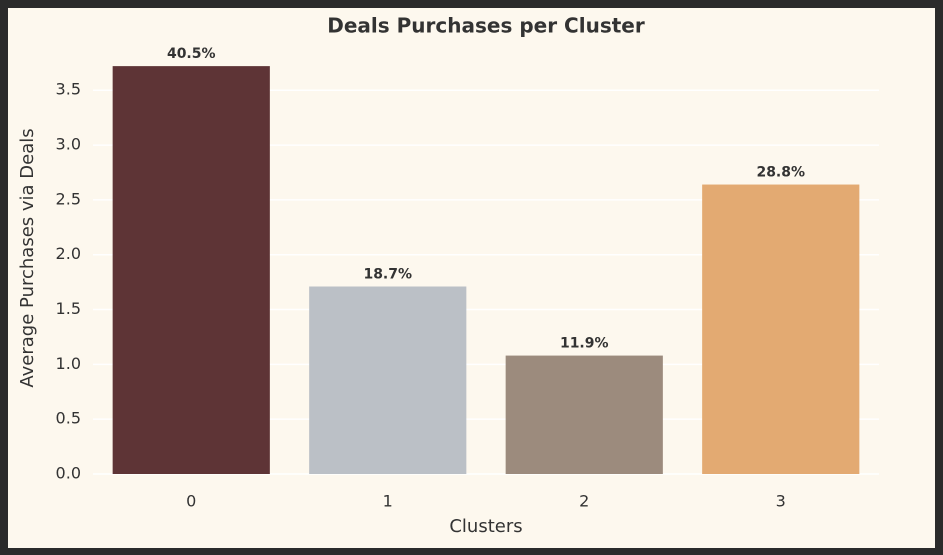  Describe the element at coordinates (485, 526) in the screenshot. I see `x-axis-label: Clusters` at that location.